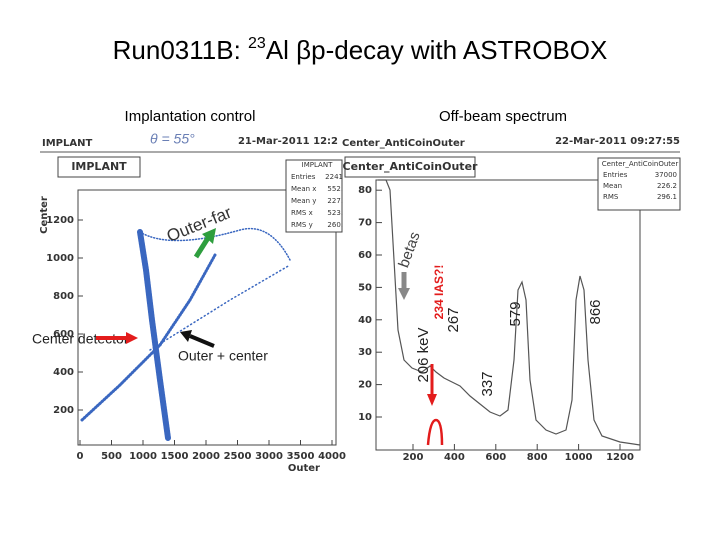 The height and width of the screenshot is (540, 720). I want to click on right-heading: Off-beam spectrum, so click(503, 116).